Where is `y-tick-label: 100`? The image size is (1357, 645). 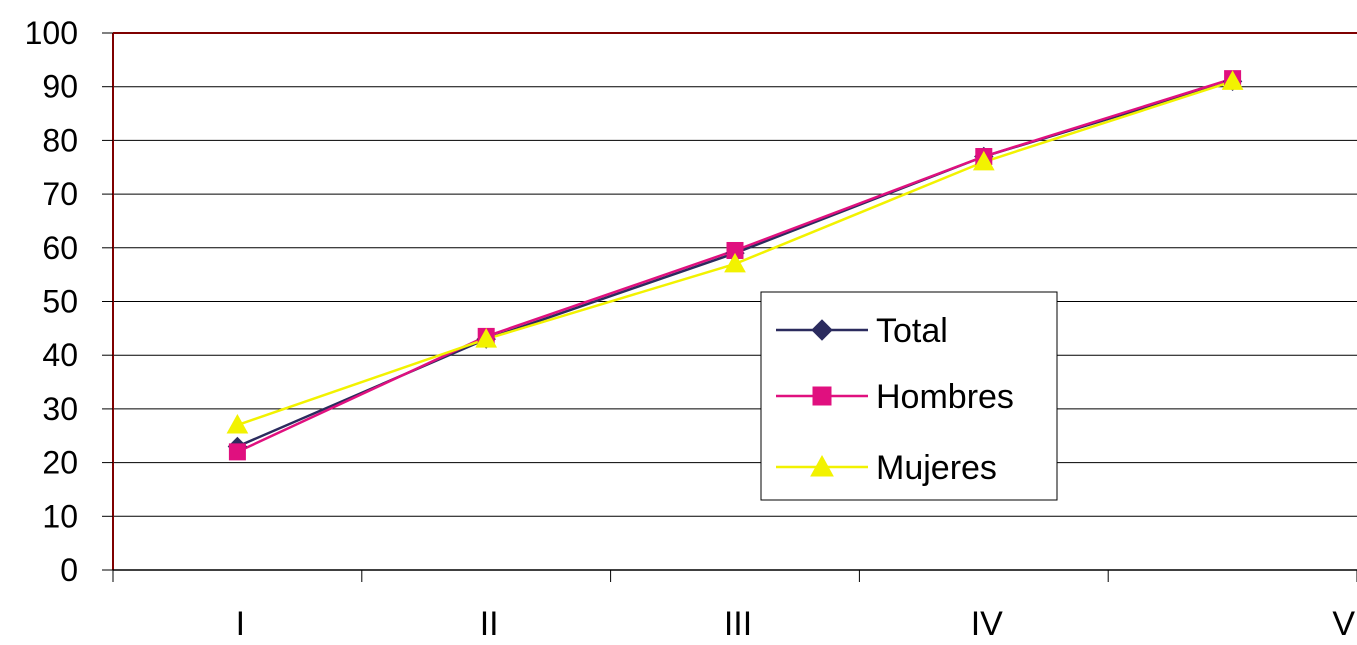 y-tick-label: 100 is located at coordinates (51, 33).